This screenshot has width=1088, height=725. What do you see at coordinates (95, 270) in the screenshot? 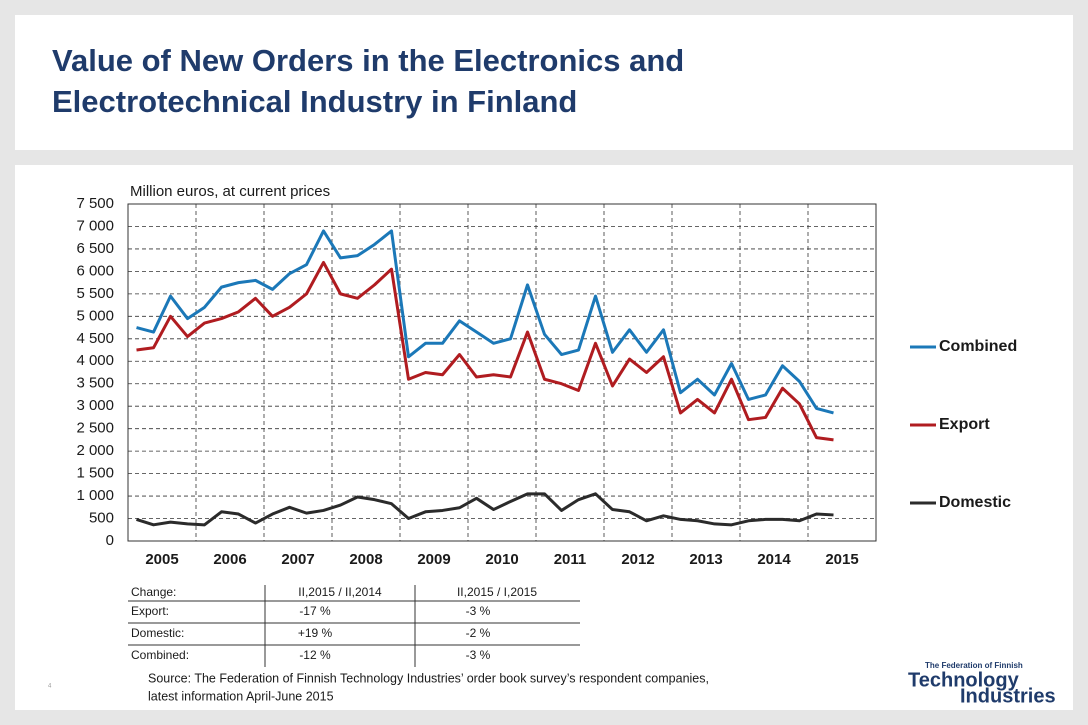
I see `y-tick-label: 6 000` at bounding box center [95, 270].